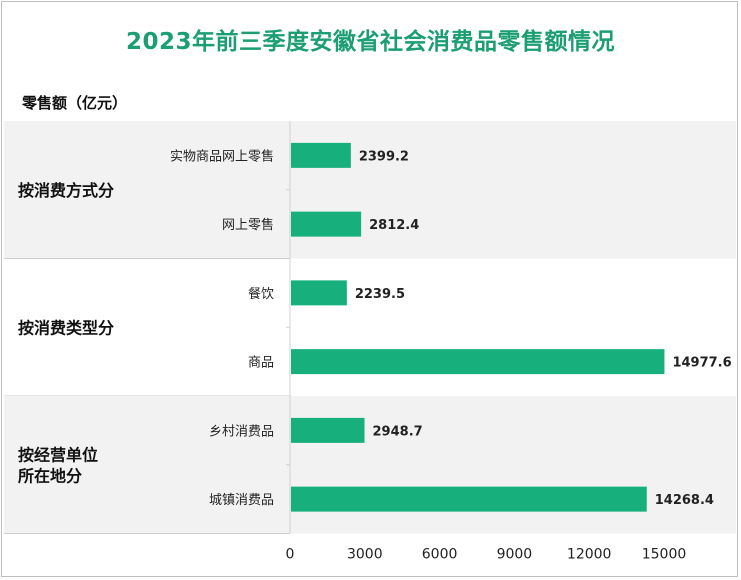 The width and height of the screenshot is (741, 580). I want to click on group-label: 所在地分, so click(50, 475).